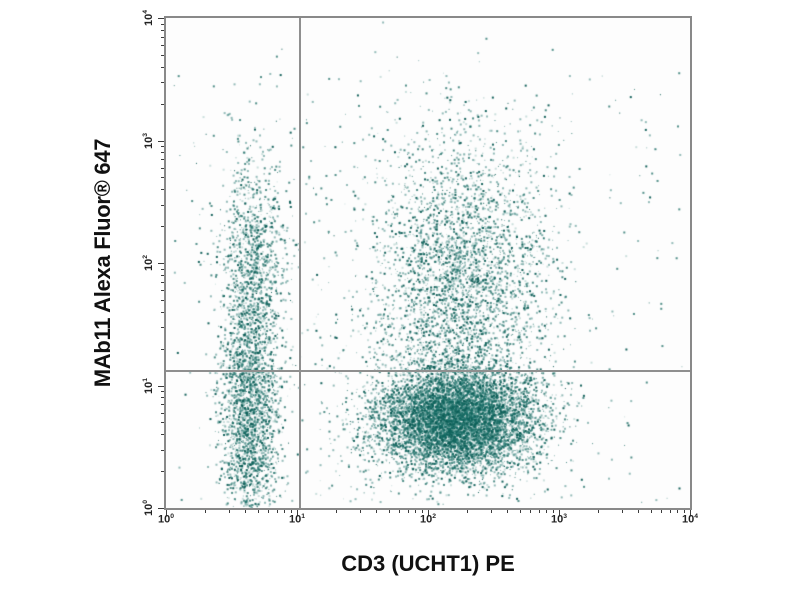 The height and width of the screenshot is (600, 800). I want to click on x-tick-label: 103, so click(559, 519).